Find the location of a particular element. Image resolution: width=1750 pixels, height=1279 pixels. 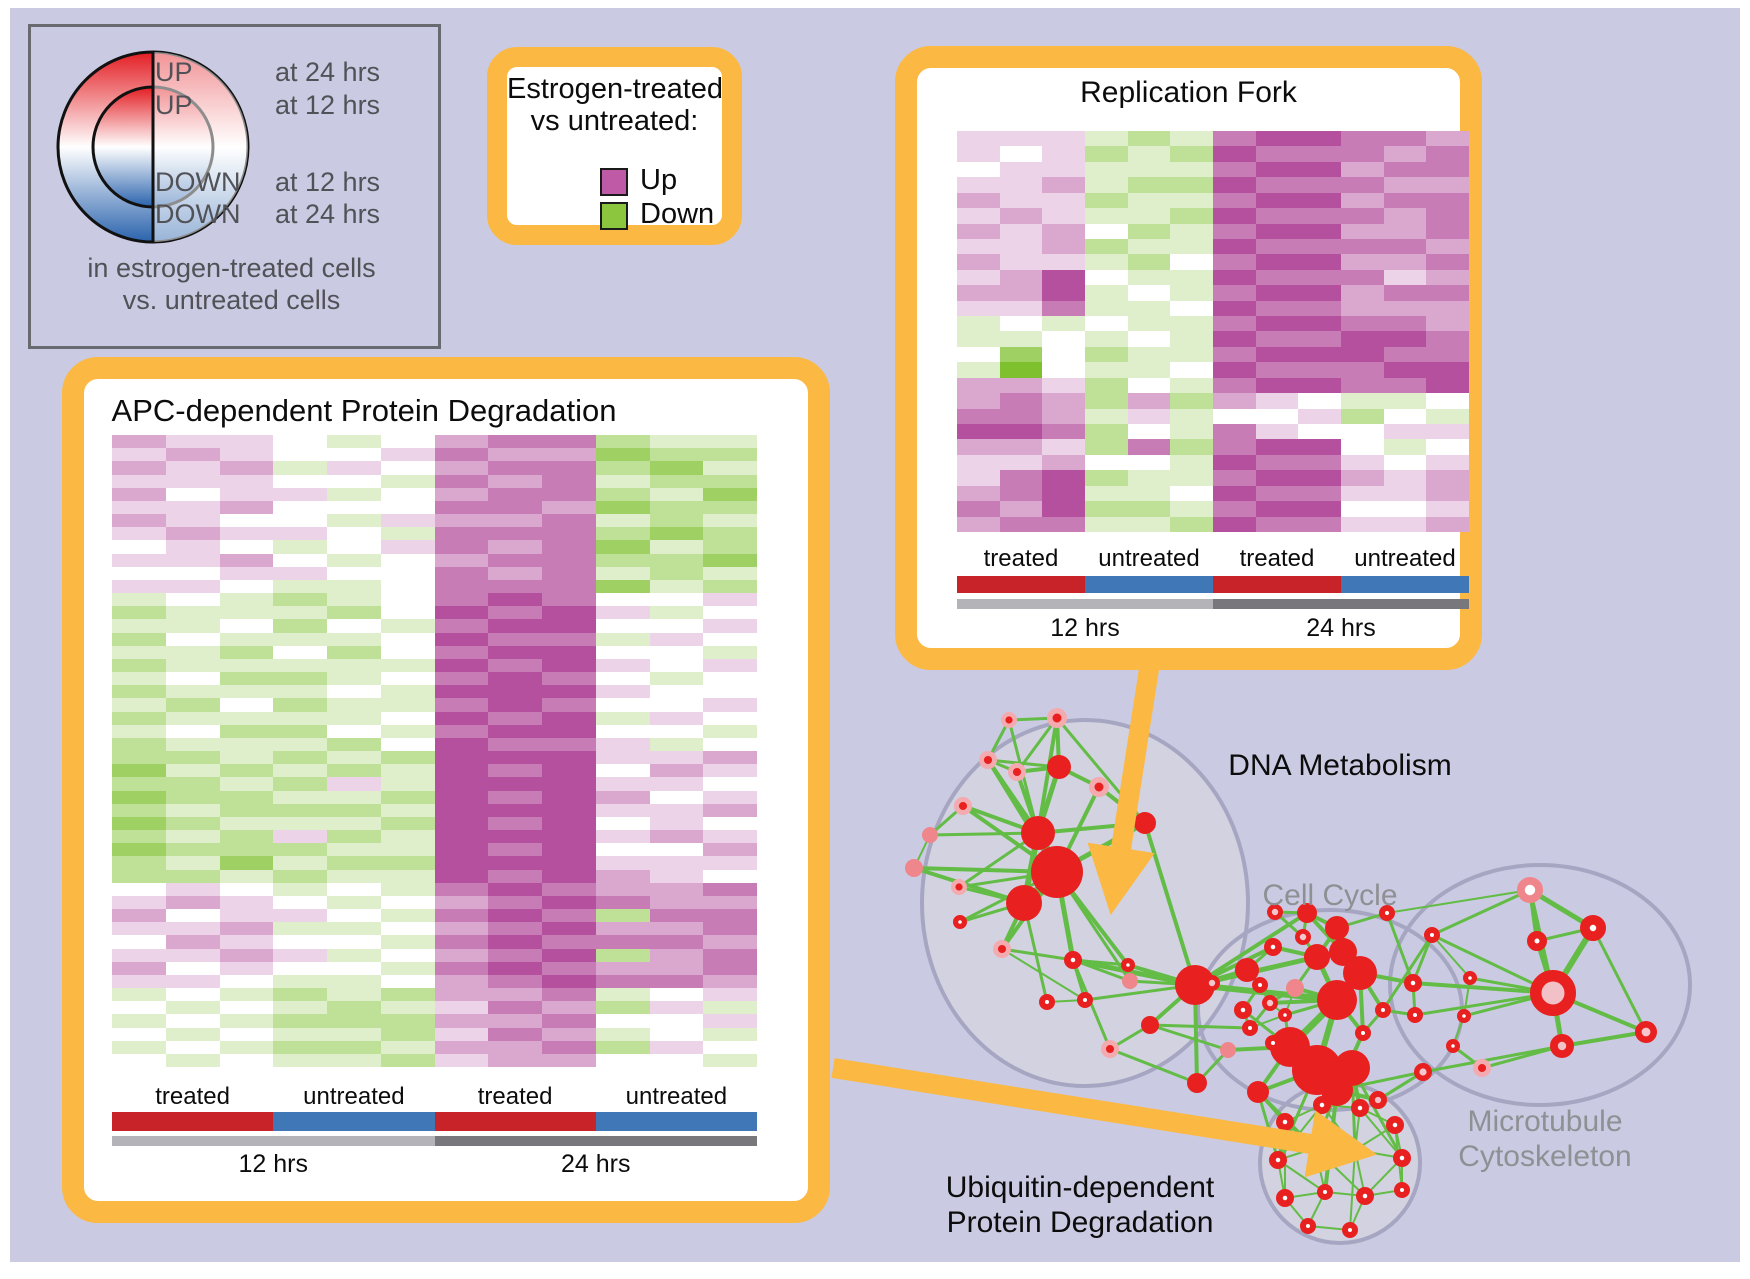

microtubule-label-line2: Cytoskeleton is located at coordinates (1545, 1156).